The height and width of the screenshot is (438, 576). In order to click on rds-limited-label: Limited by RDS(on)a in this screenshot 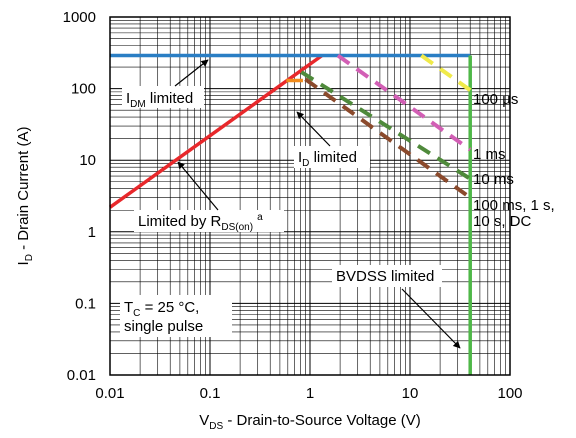, I will do `click(200, 222)`.